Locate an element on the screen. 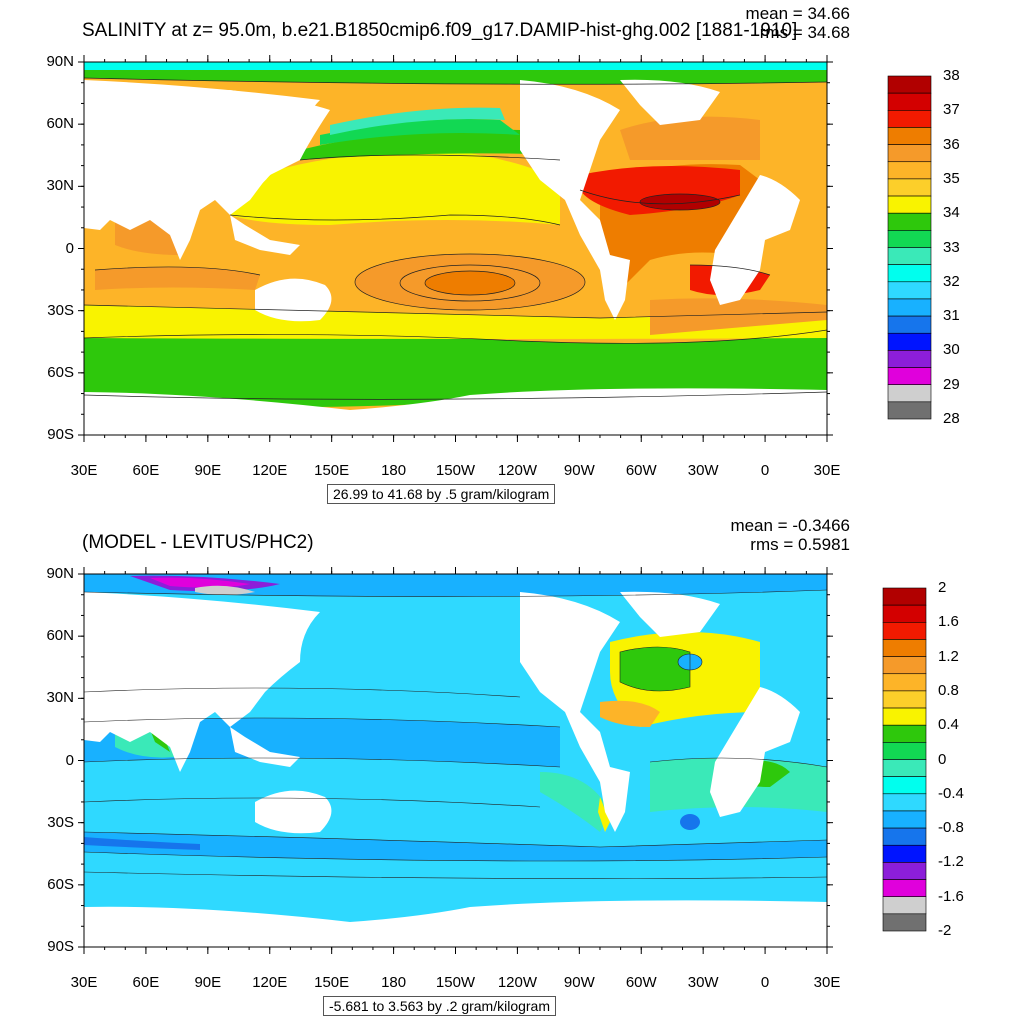 The width and height of the screenshot is (1024, 1024). salinity-range-note: 26.99 to 41.68 by .5 gram/kilogram is located at coordinates (441, 494).